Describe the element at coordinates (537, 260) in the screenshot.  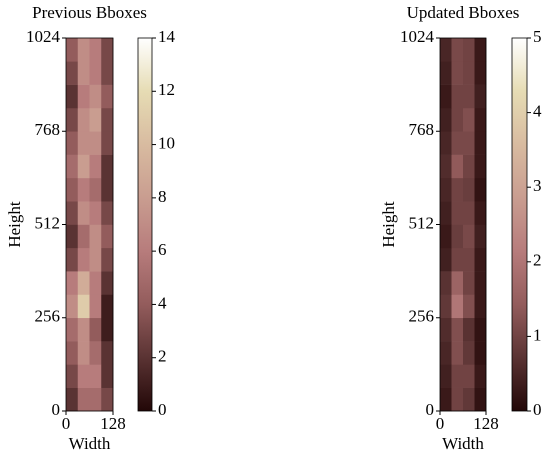
I see `colorbar-tick-label: 2` at that location.